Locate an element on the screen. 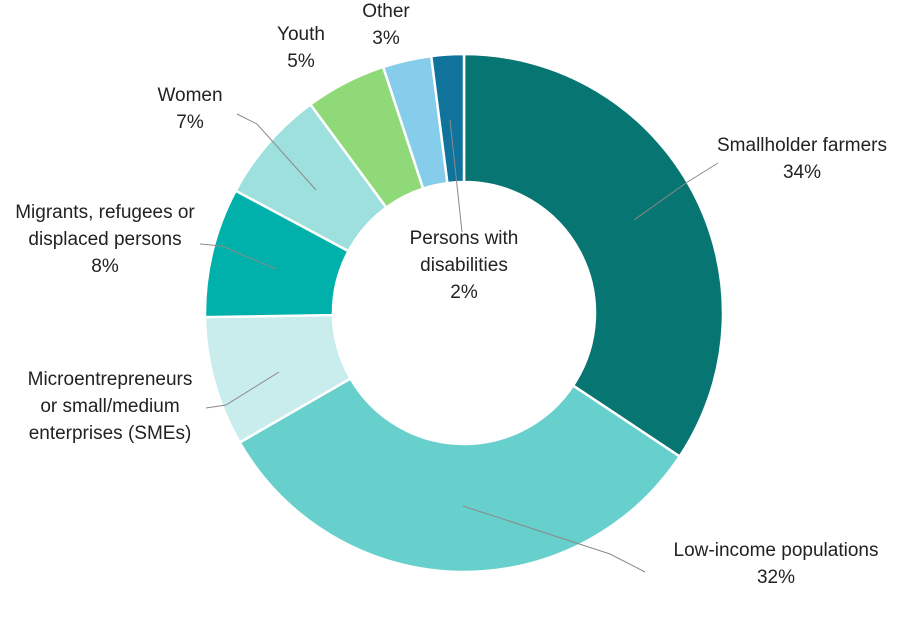  slice-label-line: Smallholder farmers is located at coordinates (802, 145).